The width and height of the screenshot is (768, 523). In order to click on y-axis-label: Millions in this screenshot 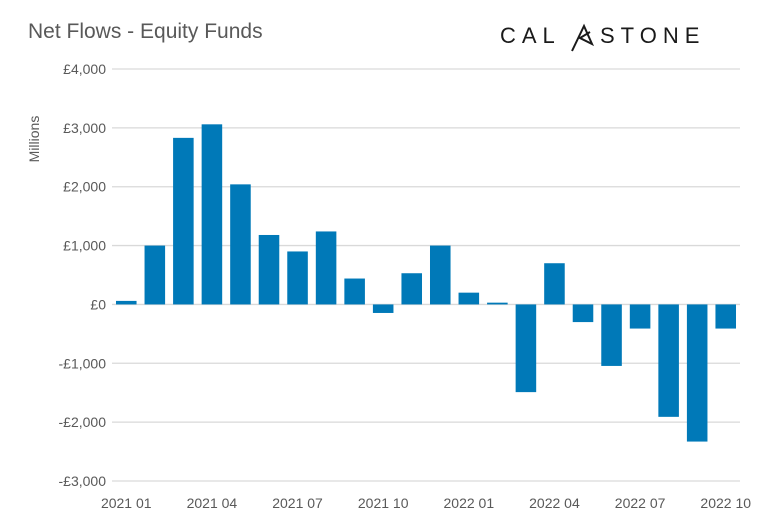, I will do `click(34, 139)`.